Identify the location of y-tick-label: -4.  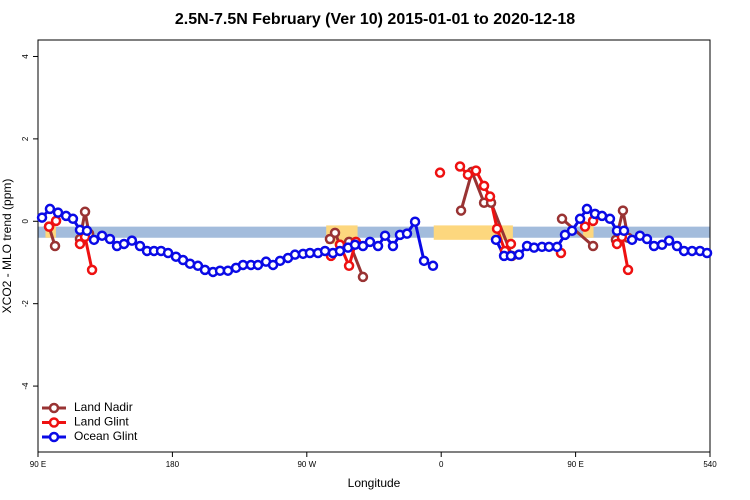
(25, 386).